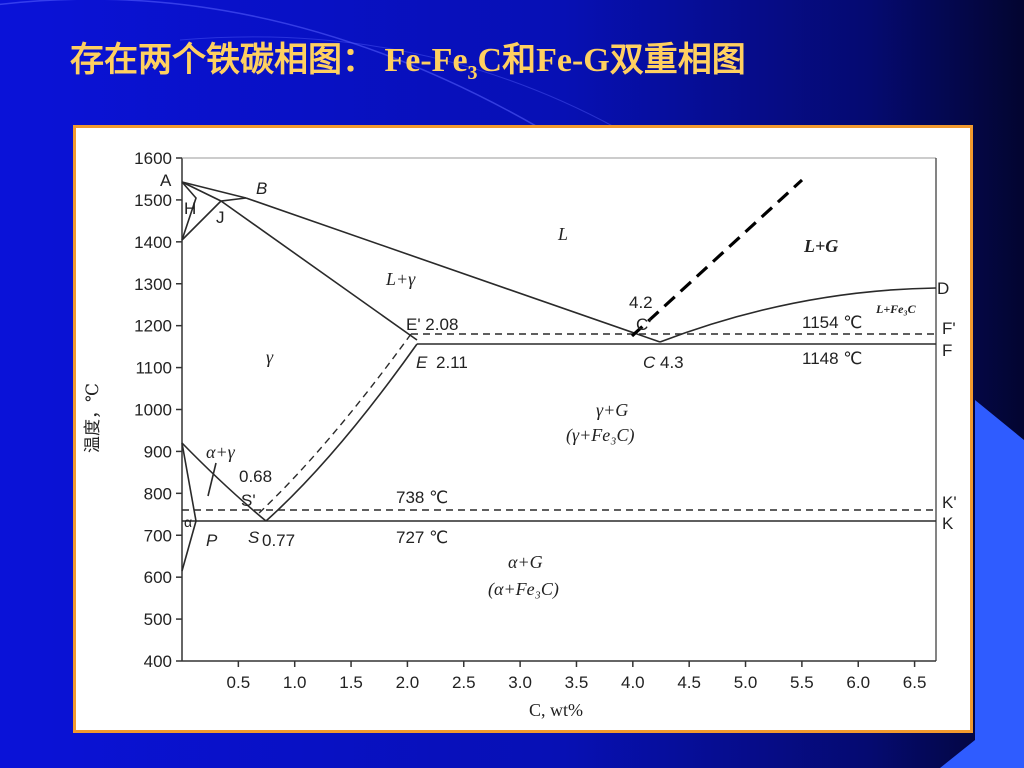 The height and width of the screenshot is (768, 1024). Describe the element at coordinates (248, 500) in the screenshot. I see `label-S-prime: S'` at that location.